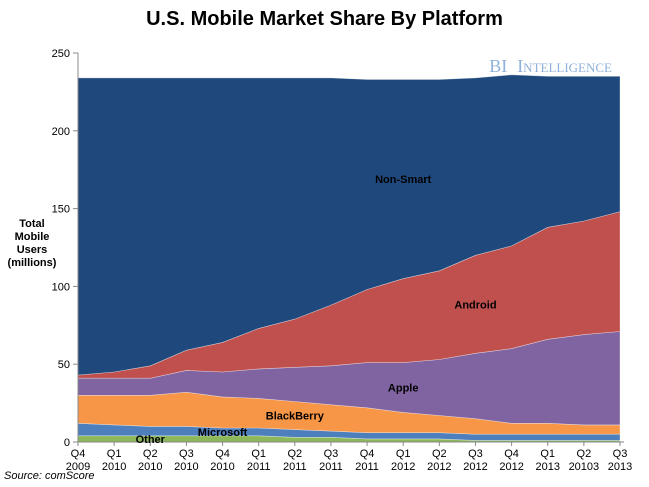  Describe the element at coordinates (64, 365) in the screenshot. I see `y-tick-label: 50` at that location.